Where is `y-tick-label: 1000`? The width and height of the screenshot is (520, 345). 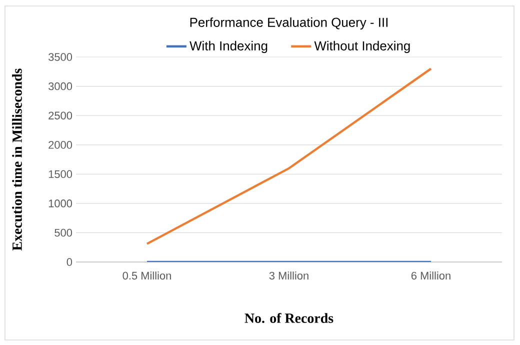 y-tick-label: 1000 is located at coordinates (60, 204).